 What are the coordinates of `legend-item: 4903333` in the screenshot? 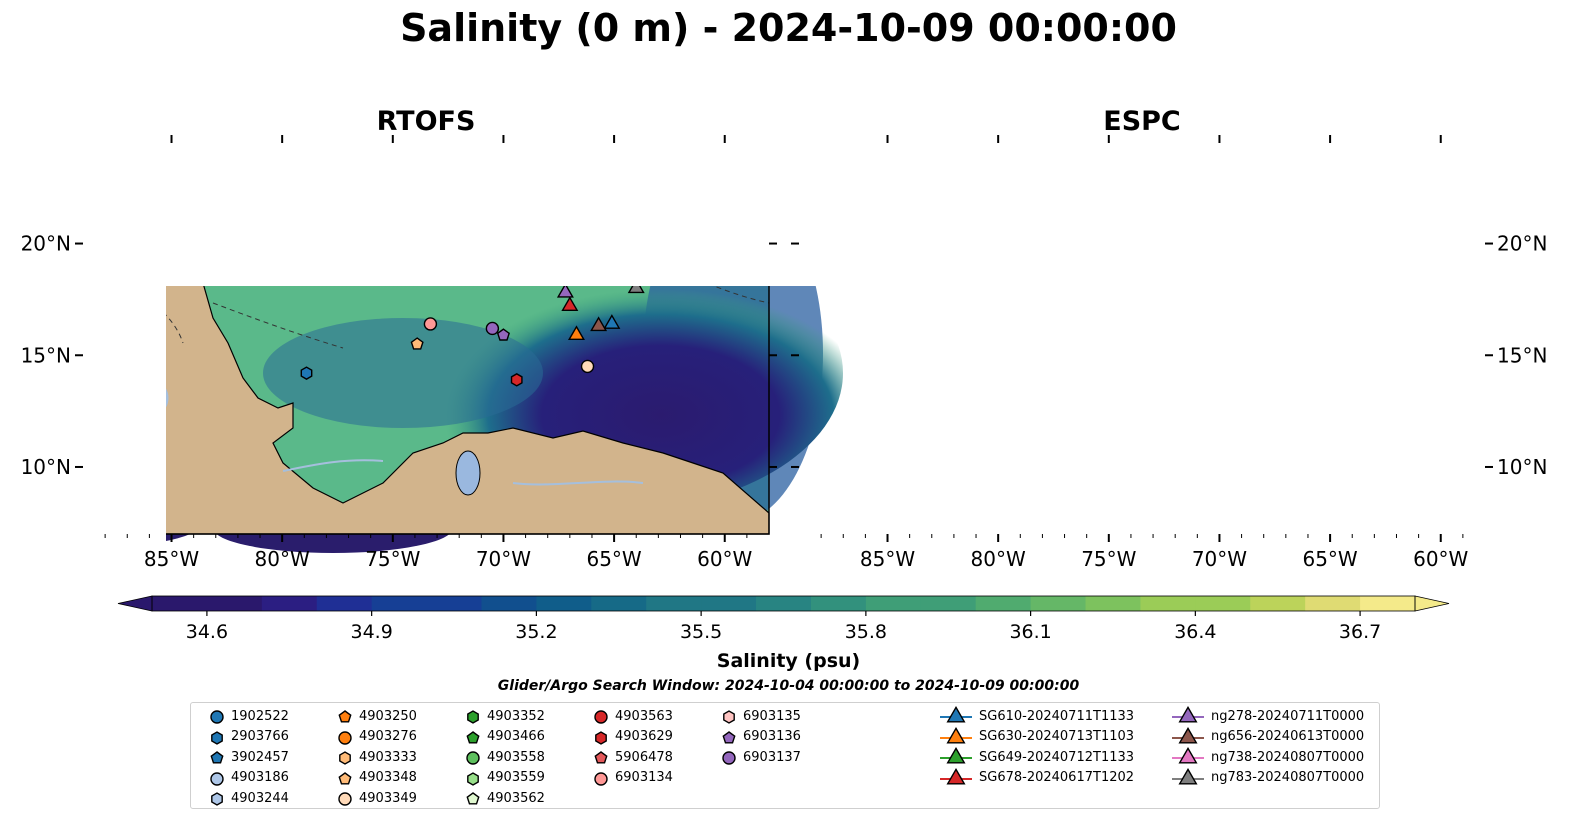 It's located at (377, 757).